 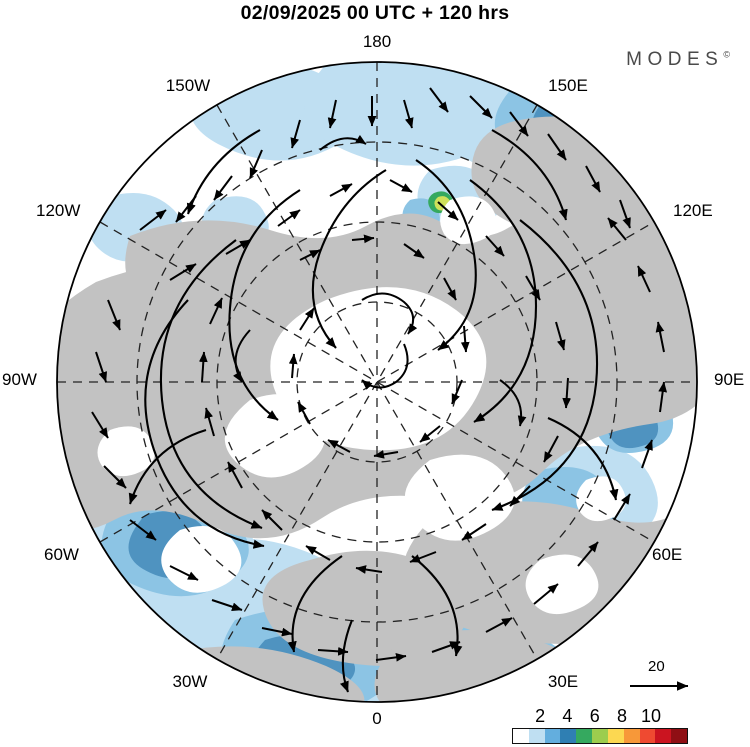 I want to click on colorbar-tick-labels: 2 4 6 8 10, so click(x=600, y=717).